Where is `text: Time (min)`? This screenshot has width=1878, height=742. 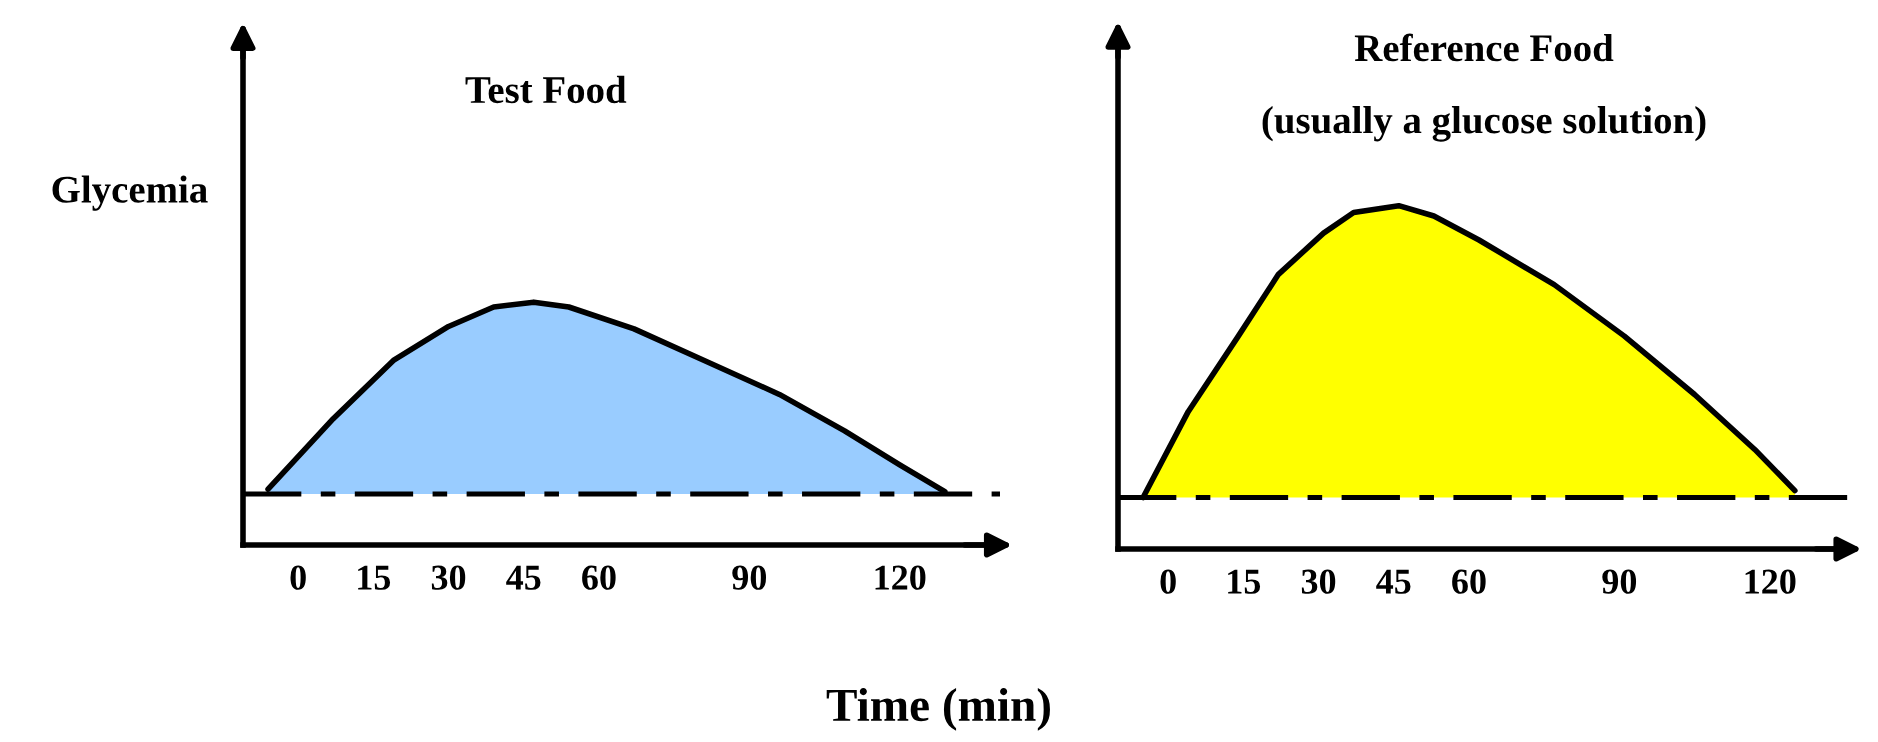
text: Time (min) is located at coordinates (938, 709).